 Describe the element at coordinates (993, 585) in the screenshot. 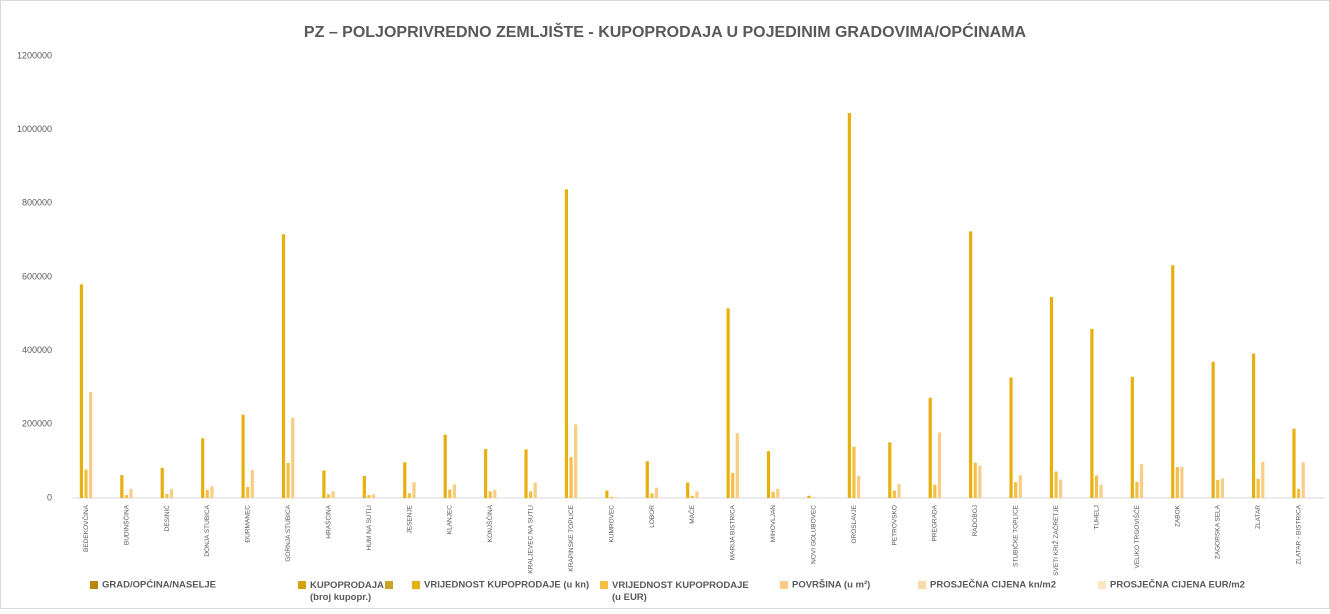

I see `legend-label: PROSJEČNA CIJENA kn/m2` at that location.